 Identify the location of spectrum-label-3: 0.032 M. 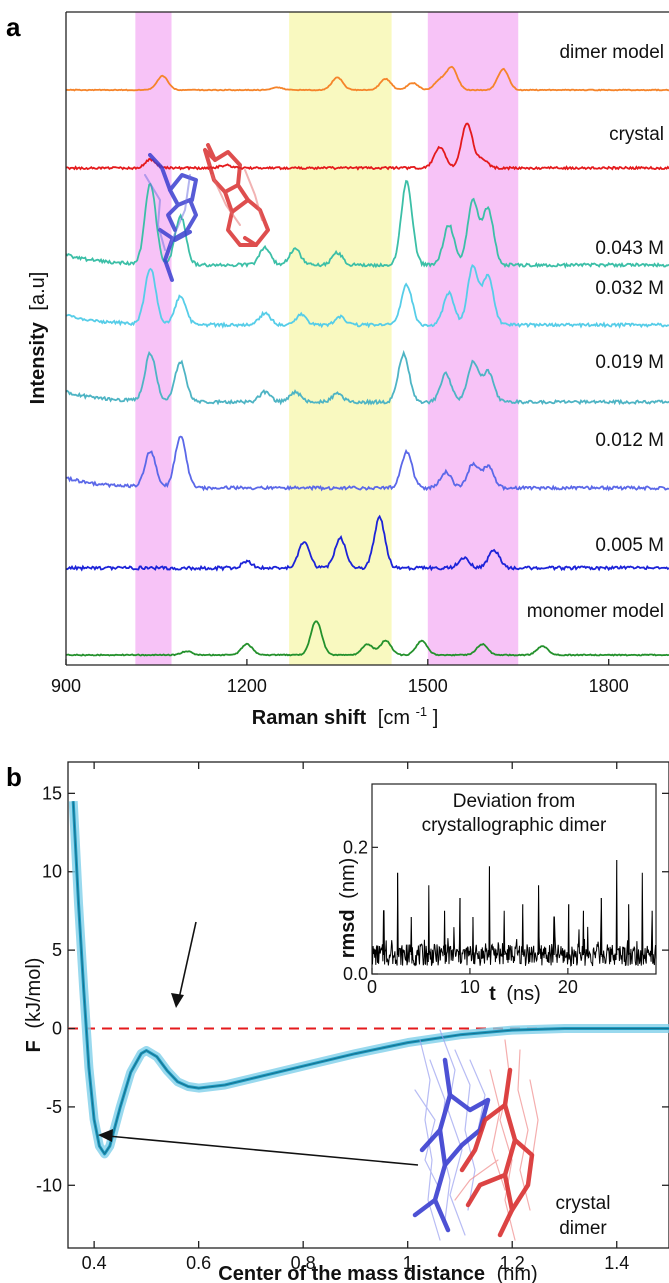
(629, 288).